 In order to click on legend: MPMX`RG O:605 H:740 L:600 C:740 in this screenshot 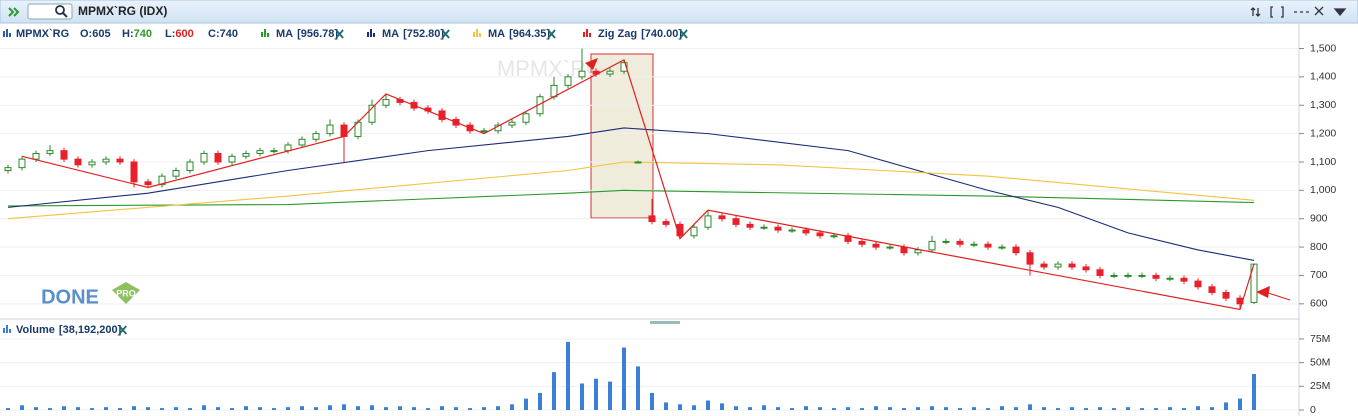, I will do `click(120, 34)`.